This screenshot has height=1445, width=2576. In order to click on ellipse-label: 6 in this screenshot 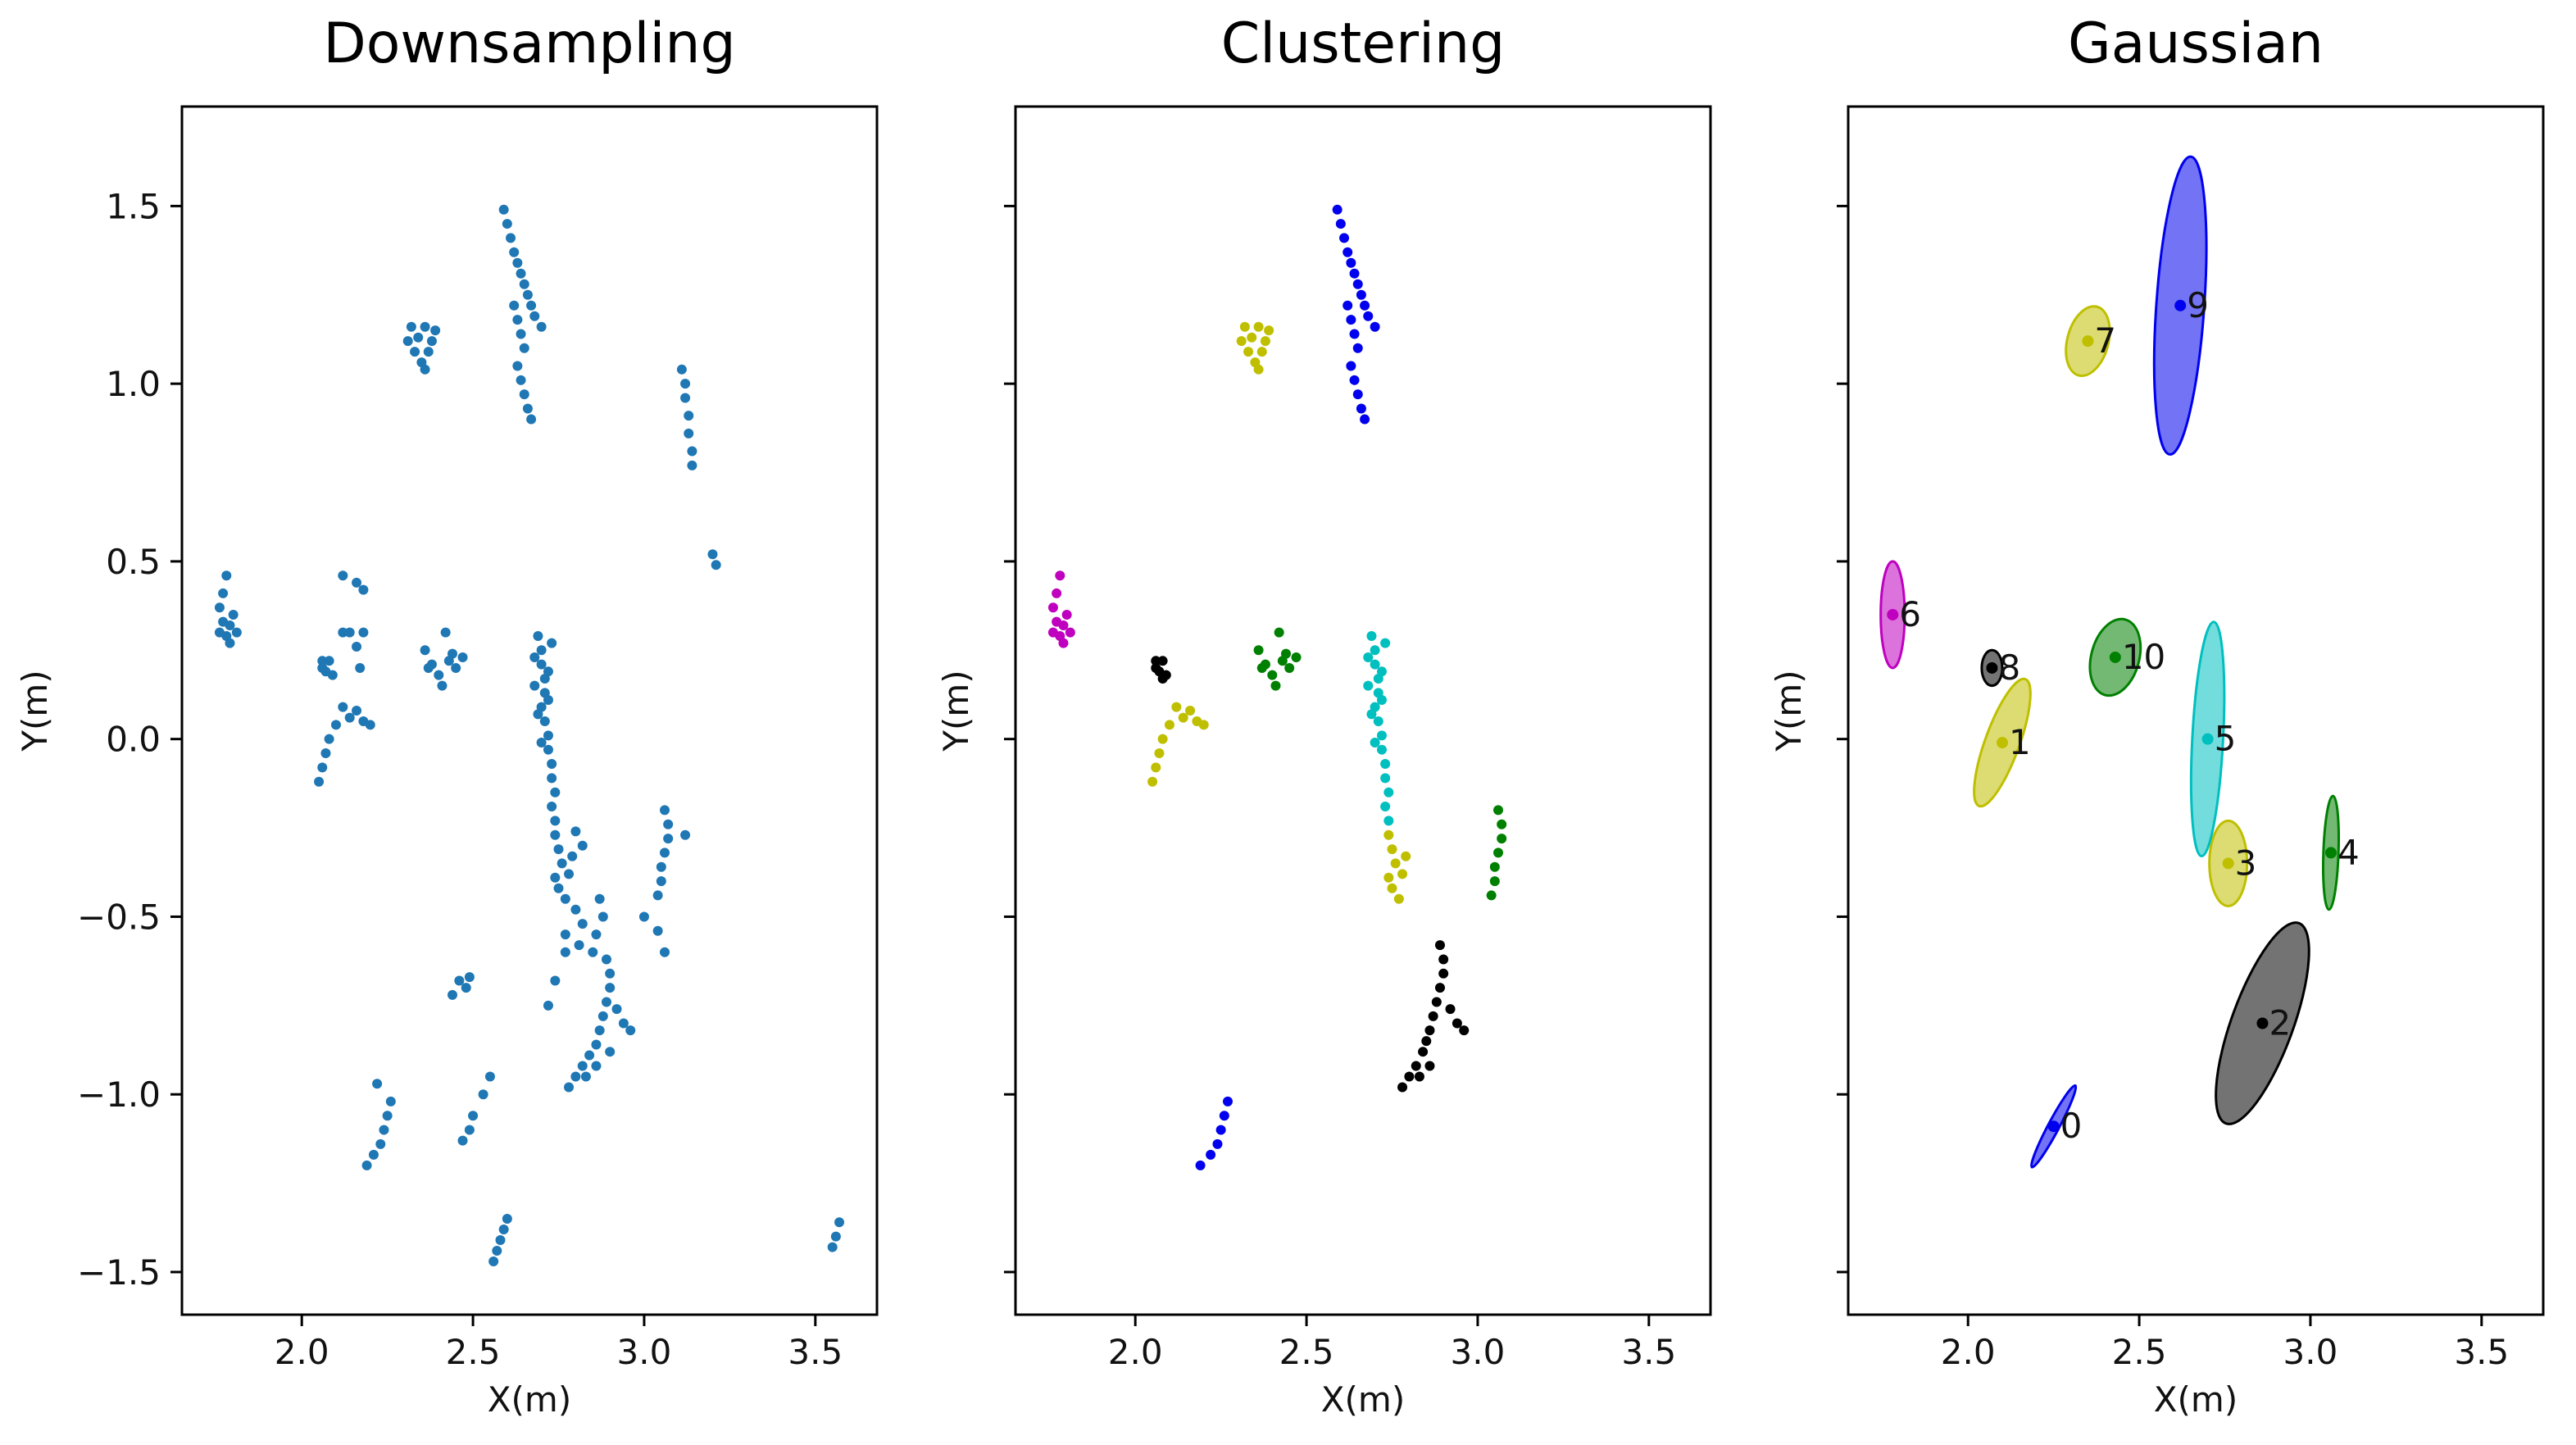, I will do `click(1910, 614)`.